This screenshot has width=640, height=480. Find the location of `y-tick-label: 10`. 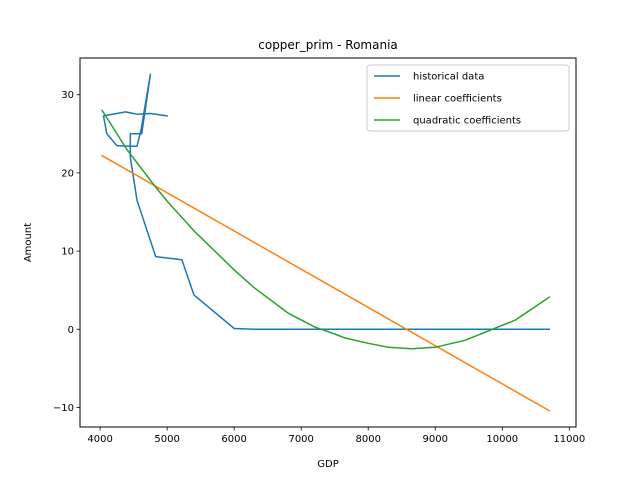

y-tick-label: 10 is located at coordinates (67, 252).